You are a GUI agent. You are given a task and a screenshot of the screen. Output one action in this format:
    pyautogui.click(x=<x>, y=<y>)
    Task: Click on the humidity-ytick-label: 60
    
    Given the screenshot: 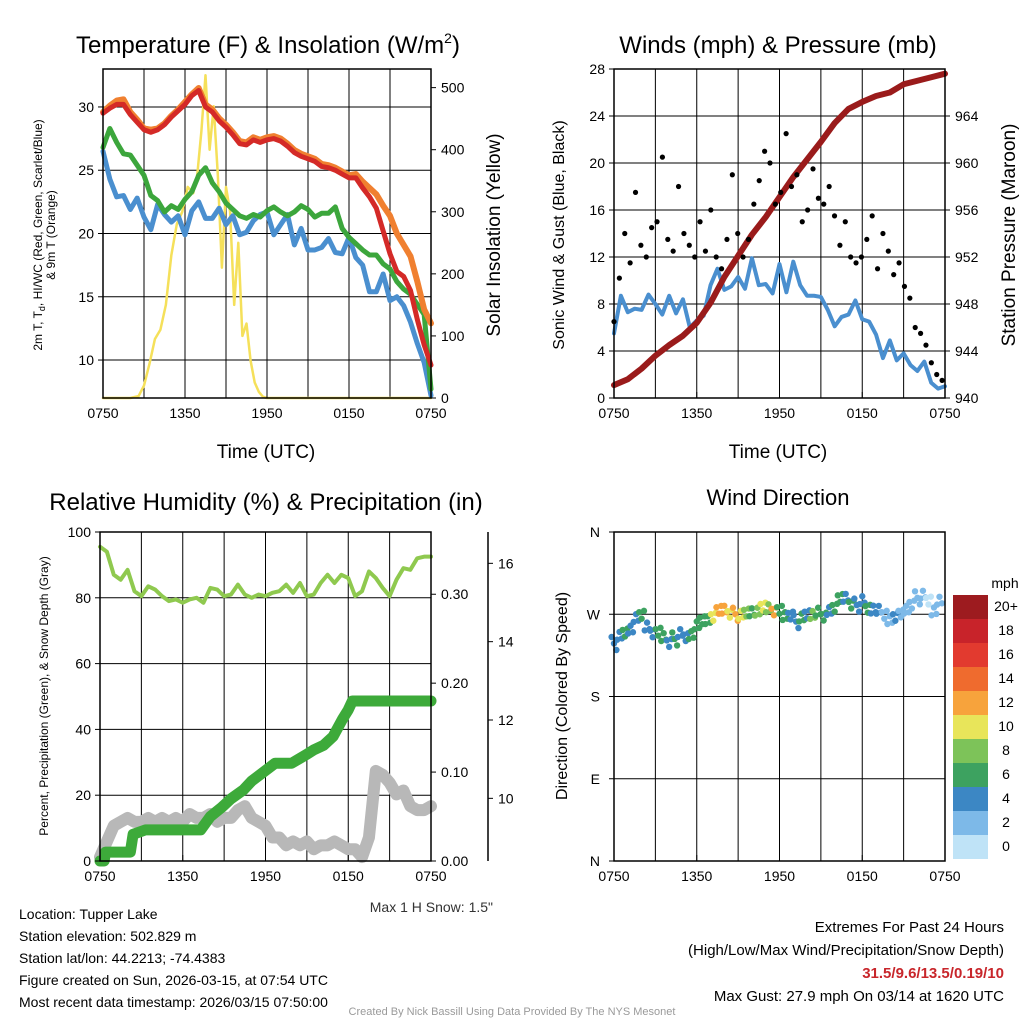 What is the action you would take?
    pyautogui.click(x=83, y=664)
    